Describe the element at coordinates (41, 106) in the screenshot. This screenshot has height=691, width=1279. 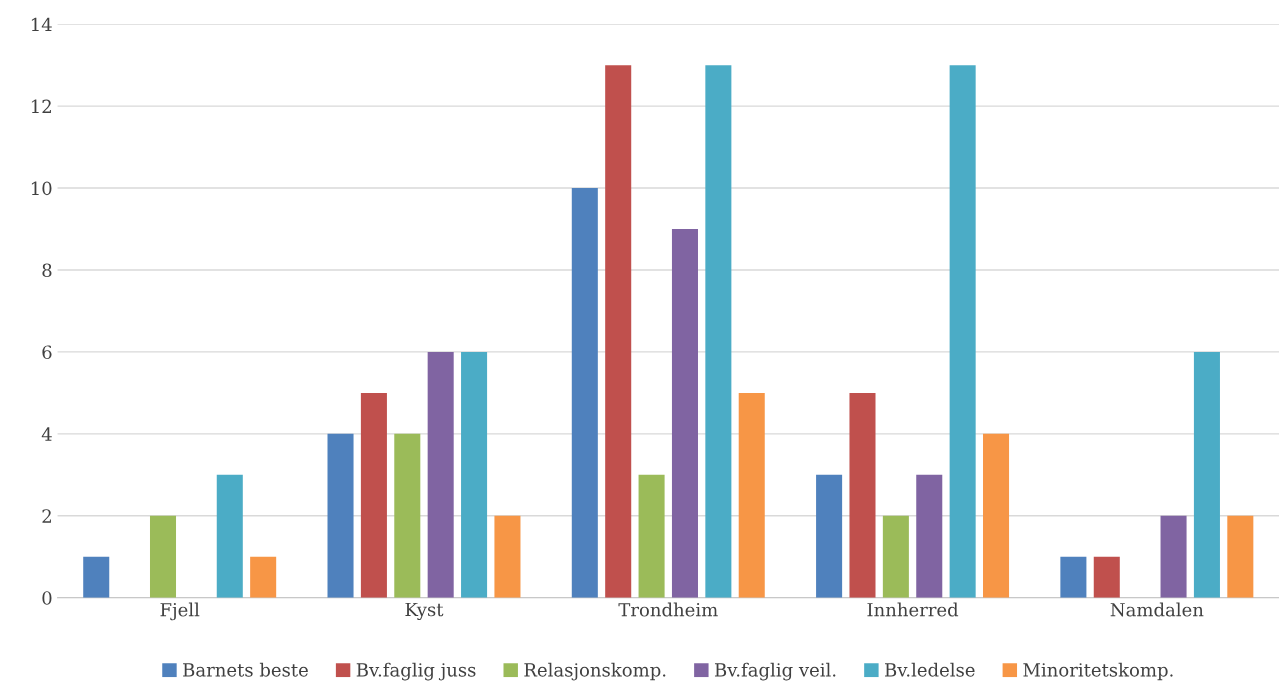
I see `y-tick-label: 12` at that location.